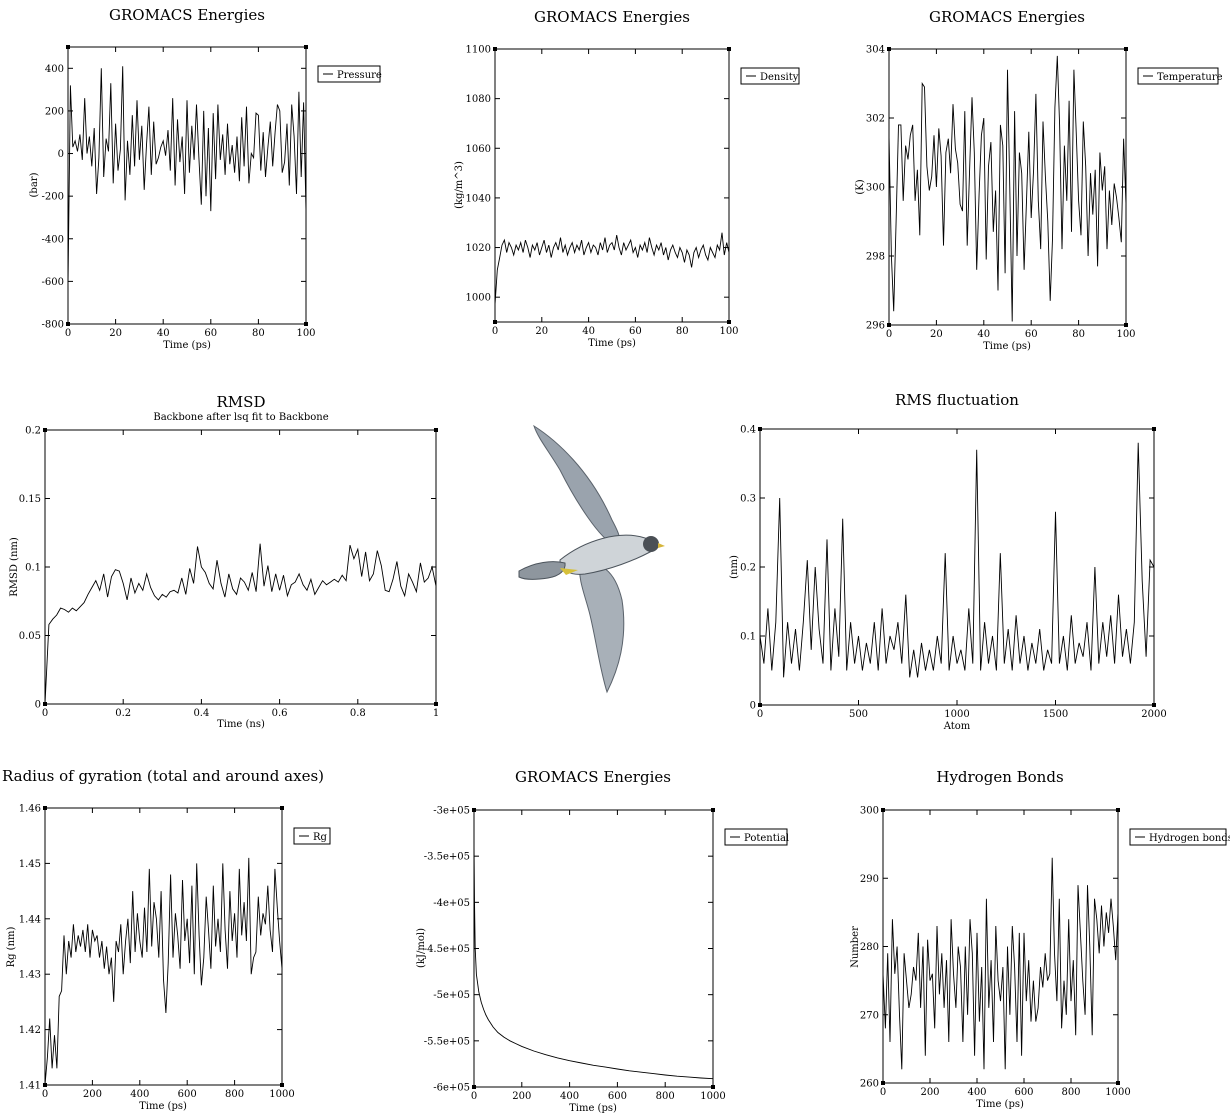 Image resolution: width=1230 pixels, height=1117 pixels. Describe the element at coordinates (869, 1015) in the screenshot. I see `y-tick-label: 270` at that location.